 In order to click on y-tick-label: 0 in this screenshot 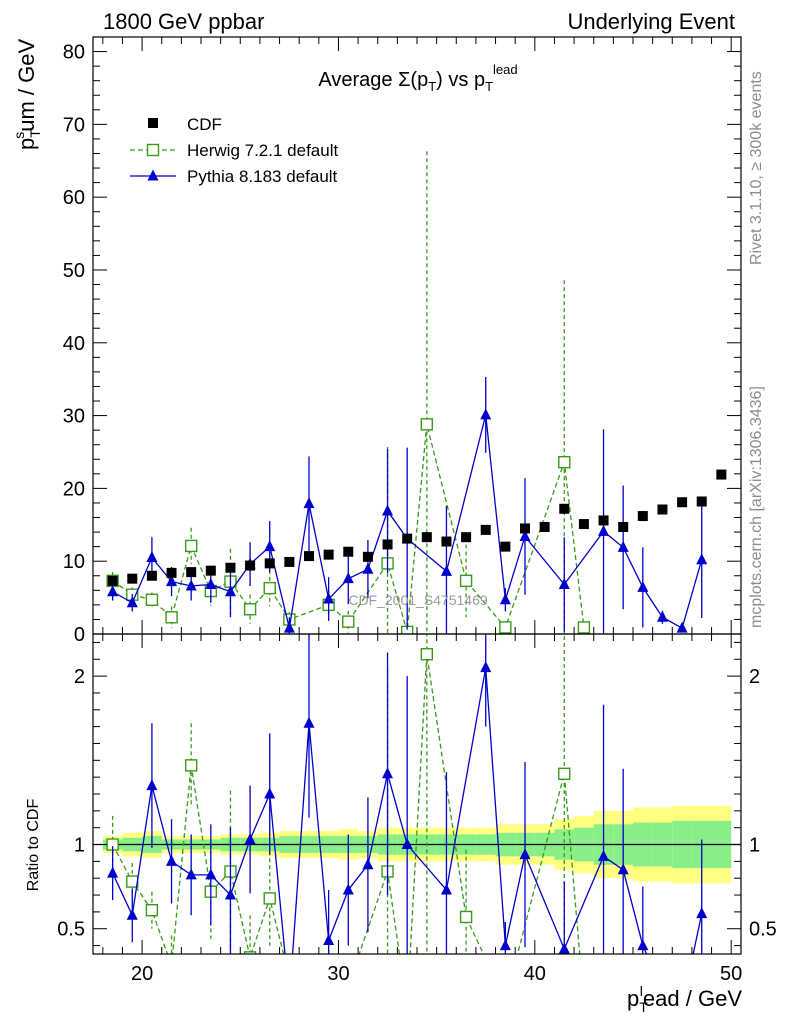, I will do `click(79, 635)`.